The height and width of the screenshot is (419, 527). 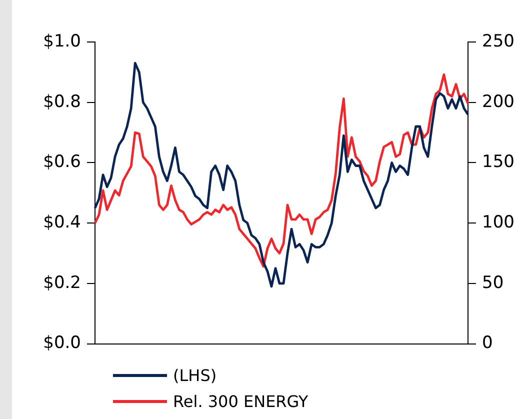 I want to click on y2-tick-label: 0, so click(x=487, y=343).